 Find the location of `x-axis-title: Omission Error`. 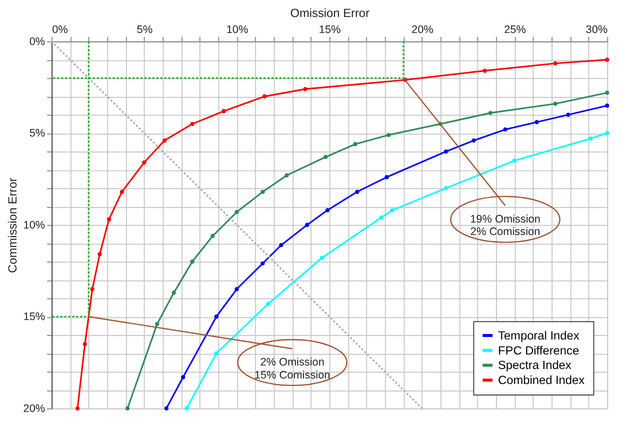

x-axis-title: Omission Error is located at coordinates (330, 13).